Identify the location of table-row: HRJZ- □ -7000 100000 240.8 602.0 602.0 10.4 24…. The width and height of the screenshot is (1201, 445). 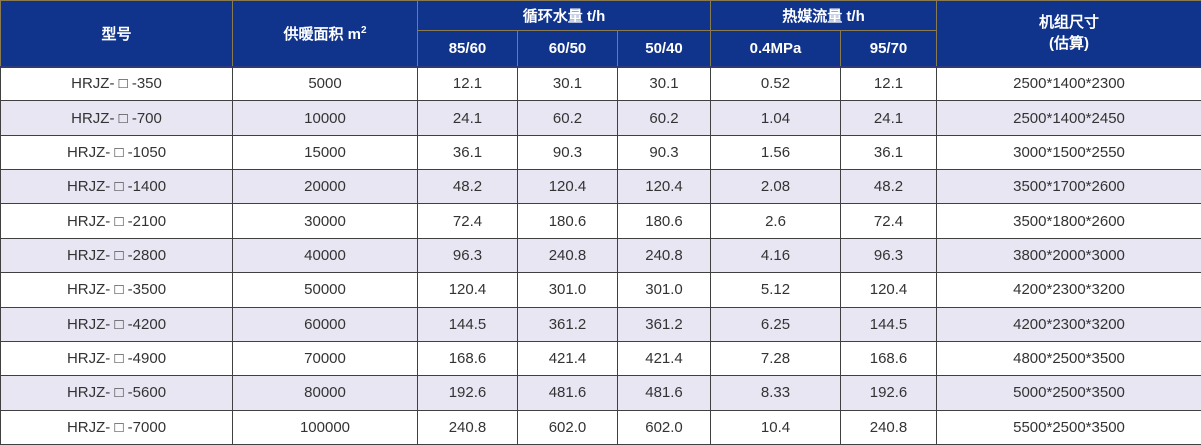
(600, 427).